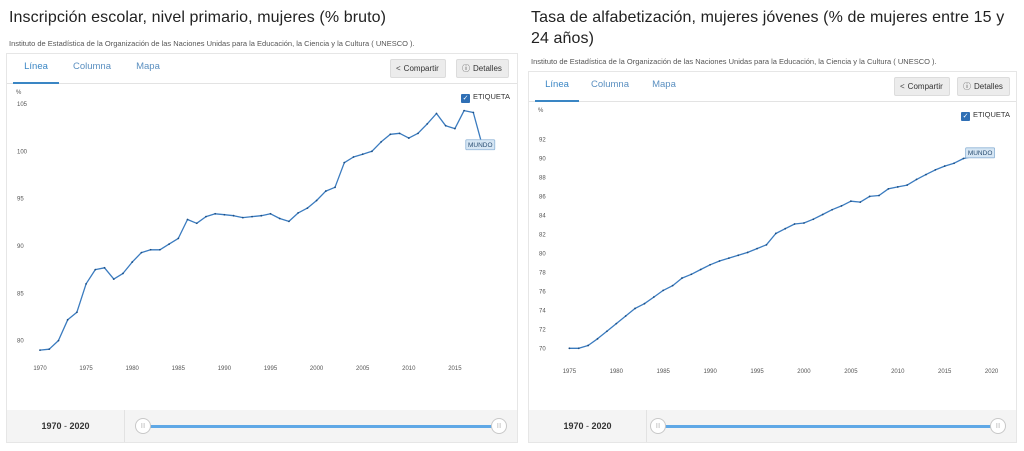 The width and height of the screenshot is (1024, 451). Describe the element at coordinates (542, 197) in the screenshot. I see `y-tick-label: 86` at that location.